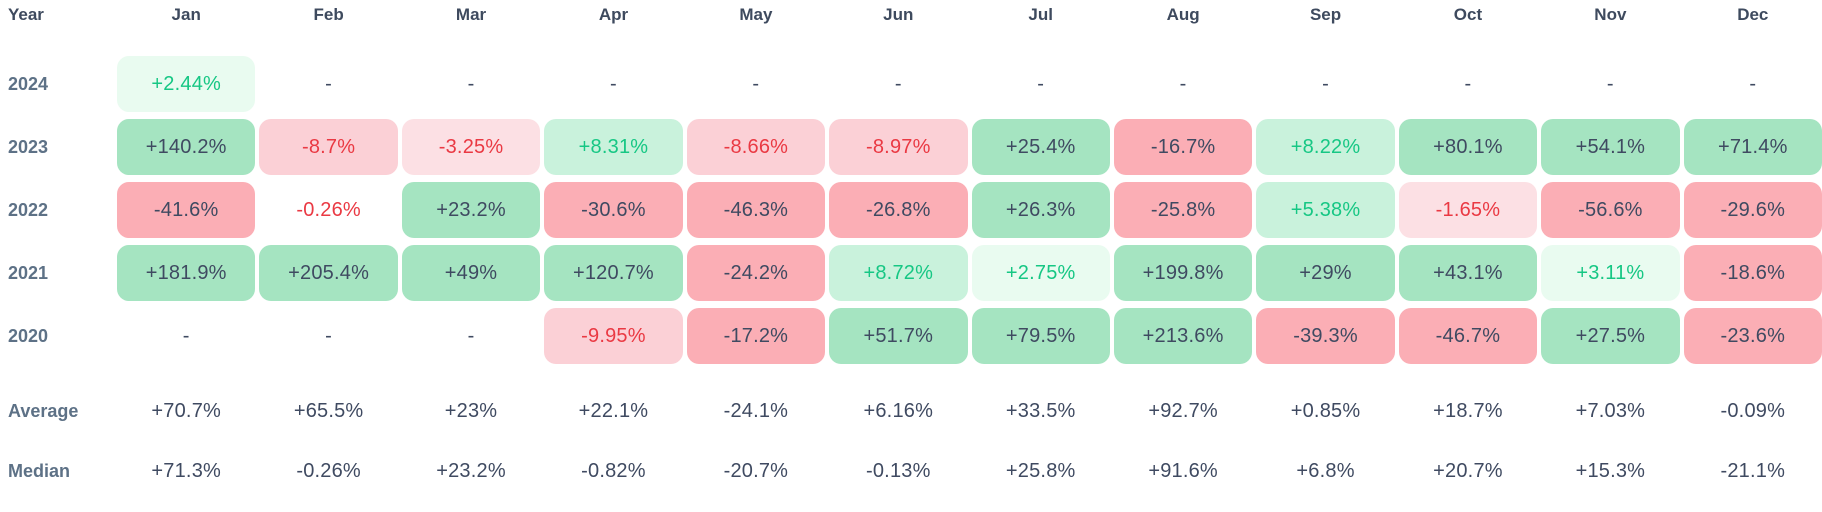  Describe the element at coordinates (898, 147) in the screenshot. I see `cell-2023-jun: -8.97%` at that location.